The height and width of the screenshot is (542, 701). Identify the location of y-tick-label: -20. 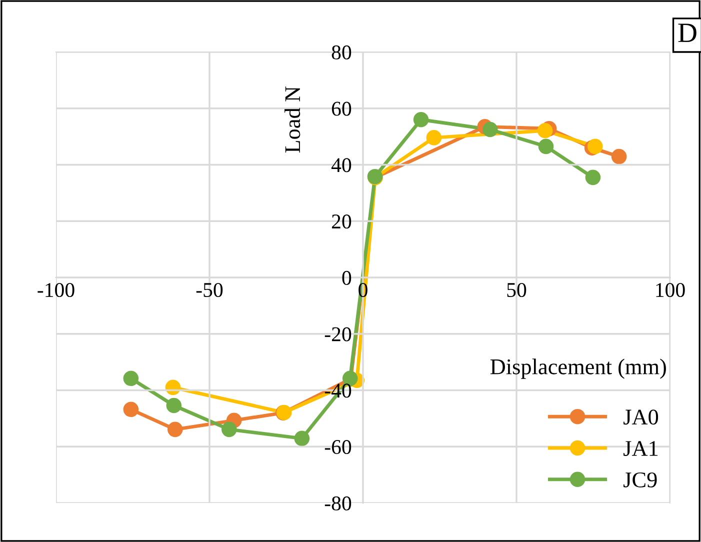
(338, 334).